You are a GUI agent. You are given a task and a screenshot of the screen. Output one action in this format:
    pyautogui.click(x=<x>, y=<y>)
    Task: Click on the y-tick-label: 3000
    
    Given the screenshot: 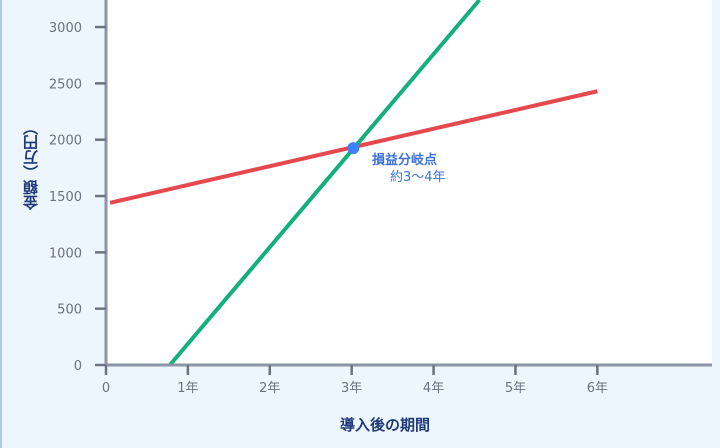 What is the action you would take?
    pyautogui.click(x=65, y=28)
    